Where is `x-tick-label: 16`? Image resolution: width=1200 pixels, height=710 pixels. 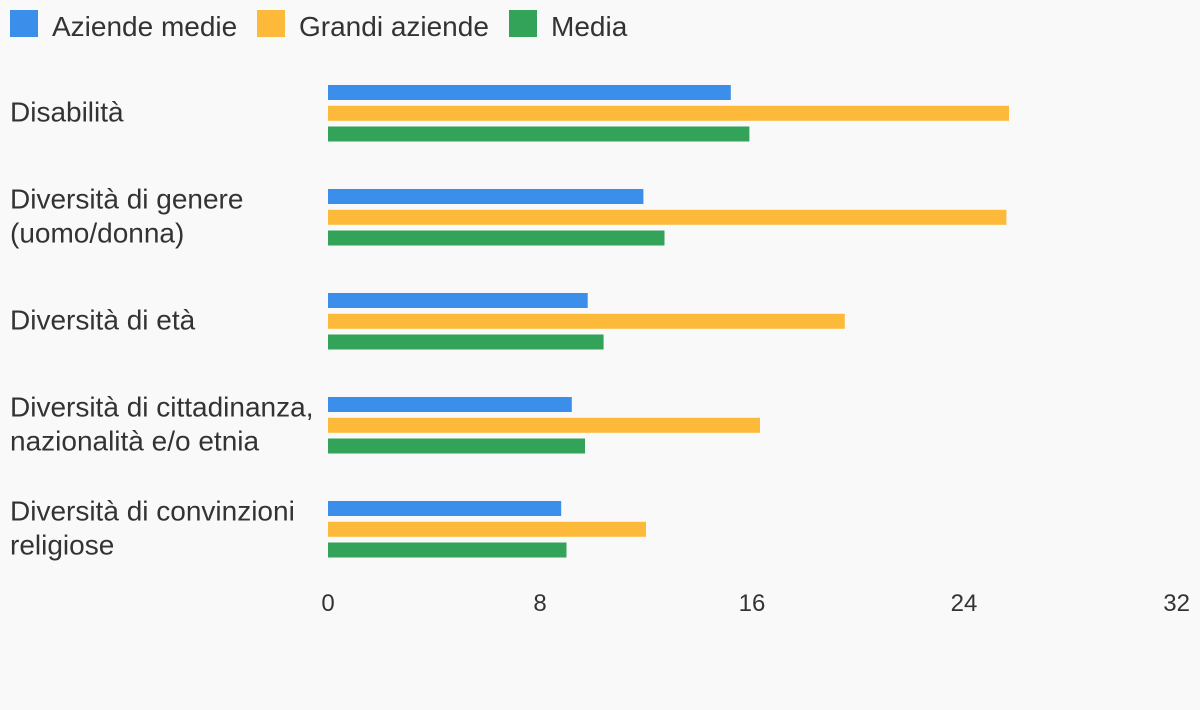
x-tick-label: 16 is located at coordinates (752, 603).